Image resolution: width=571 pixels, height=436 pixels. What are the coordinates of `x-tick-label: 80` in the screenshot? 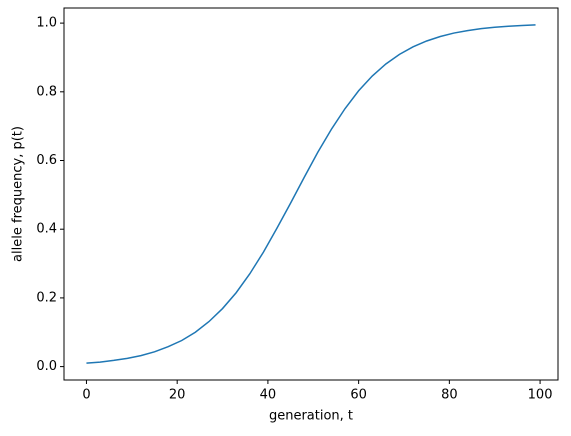 It's located at (449, 395).